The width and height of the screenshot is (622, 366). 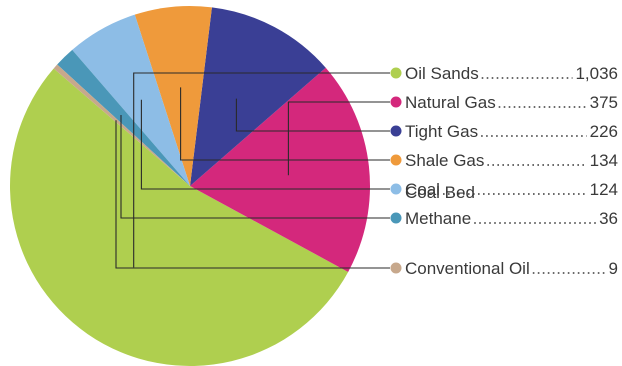 What do you see at coordinates (173, 95) in the screenshot?
I see `pie-slice-shale-gas` at bounding box center [173, 95].